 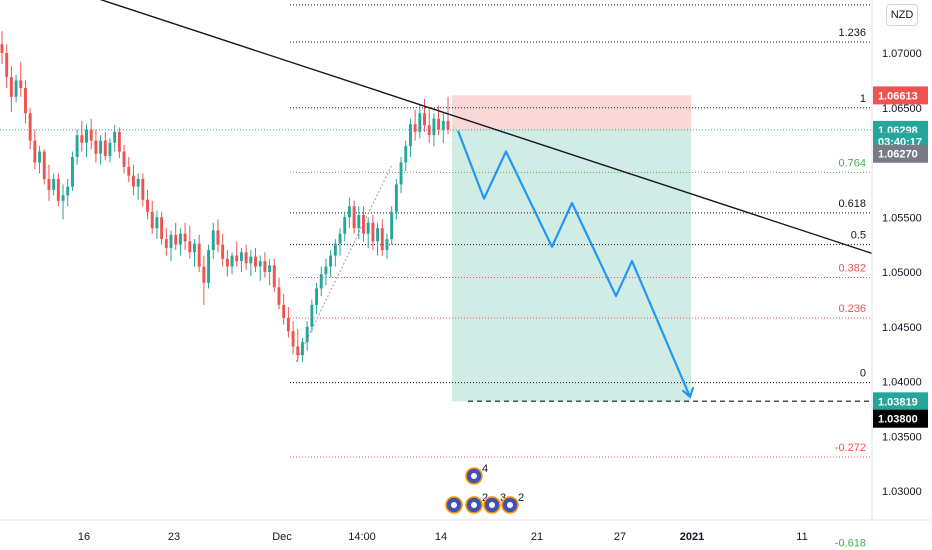 I want to click on take-profit-zone, so click(x=571, y=265).